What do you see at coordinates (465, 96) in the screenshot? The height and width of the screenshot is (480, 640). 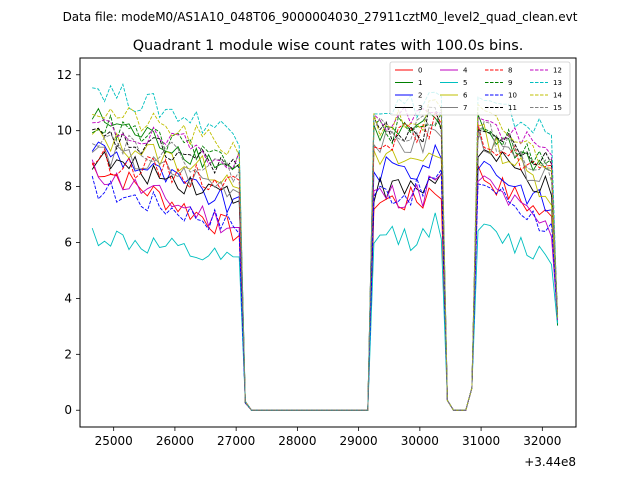 I see `legend-label-6: 6` at bounding box center [465, 96].